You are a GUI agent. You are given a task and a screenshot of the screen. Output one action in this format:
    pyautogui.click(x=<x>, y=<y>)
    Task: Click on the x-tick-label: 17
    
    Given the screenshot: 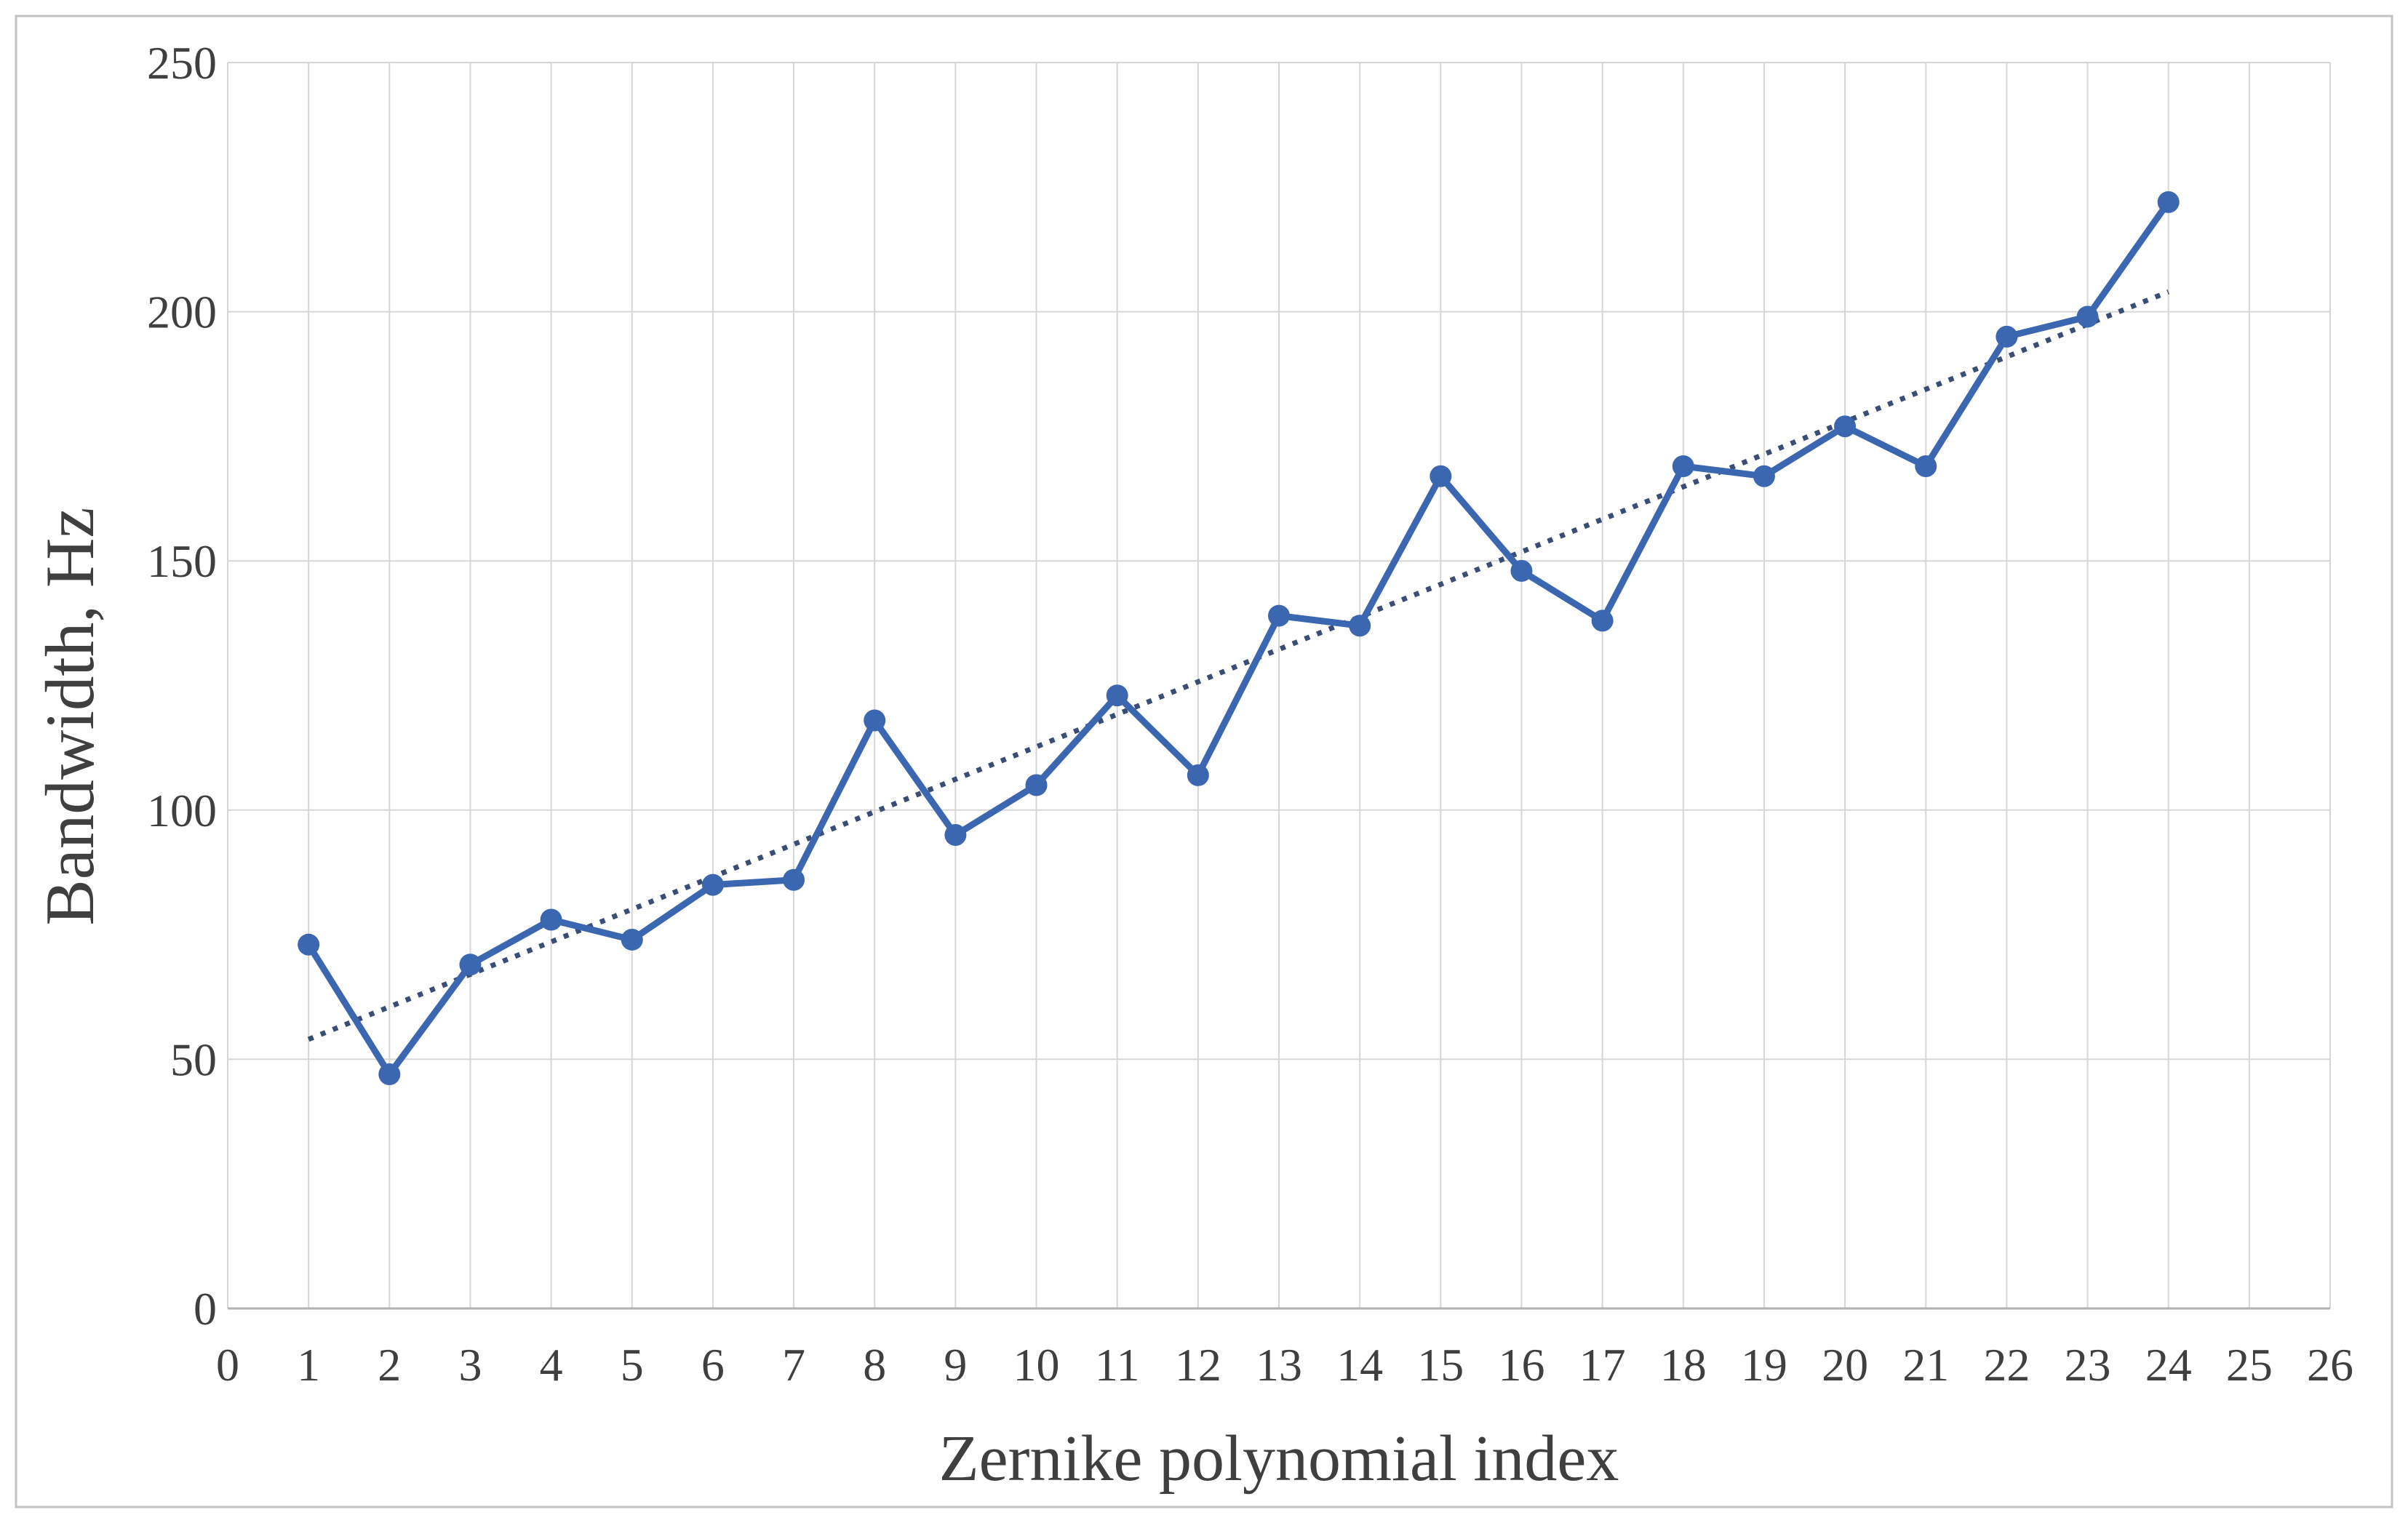 What is the action you would take?
    pyautogui.click(x=1603, y=1365)
    